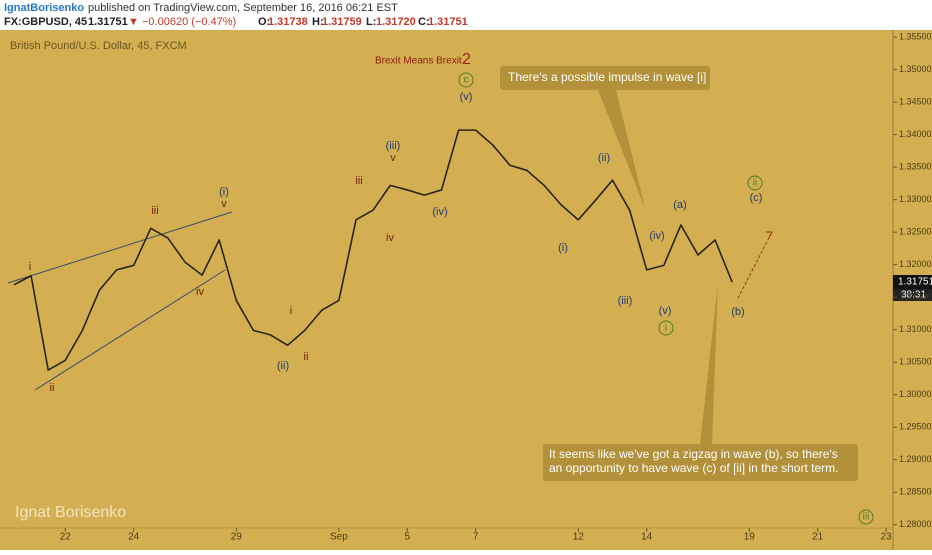 Image resolution: width=932 pixels, height=555 pixels. I want to click on ohlc: 1.31720, so click(396, 22).